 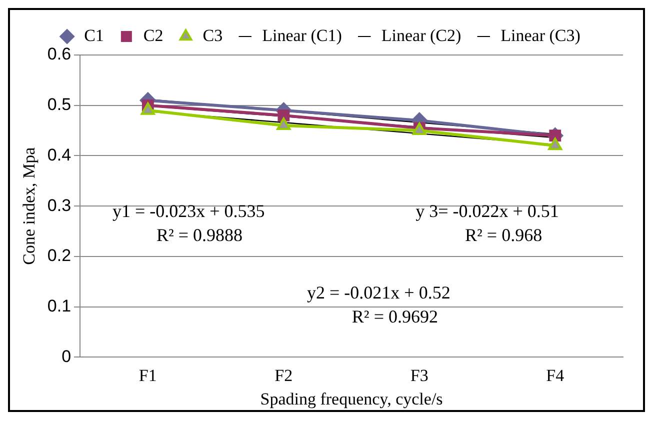 I want to click on x-tick-label: F4, so click(x=555, y=375).